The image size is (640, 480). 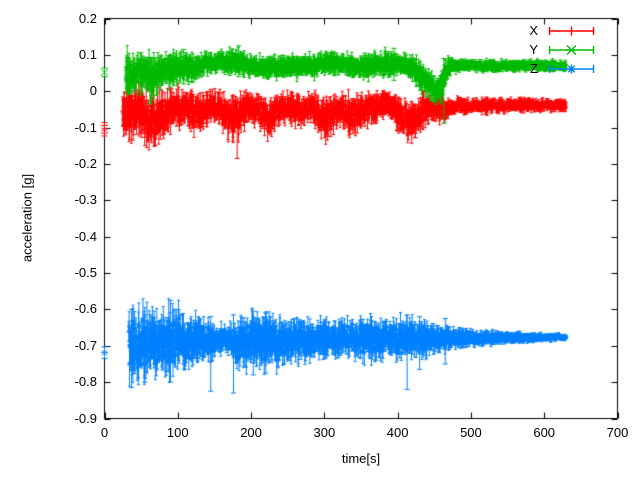 What do you see at coordinates (544, 432) in the screenshot?
I see `x-tick-label: 600` at bounding box center [544, 432].